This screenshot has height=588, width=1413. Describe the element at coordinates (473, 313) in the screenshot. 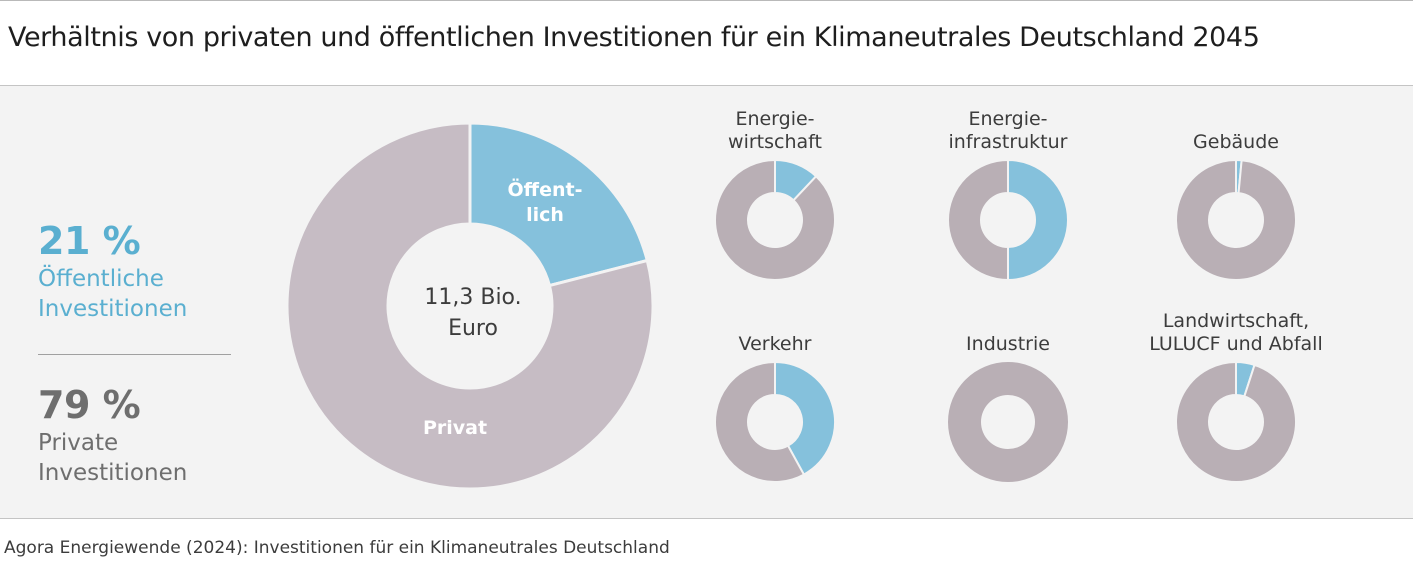

I see `main-donut-center-label: 11,3 Bio. Euro` at that location.